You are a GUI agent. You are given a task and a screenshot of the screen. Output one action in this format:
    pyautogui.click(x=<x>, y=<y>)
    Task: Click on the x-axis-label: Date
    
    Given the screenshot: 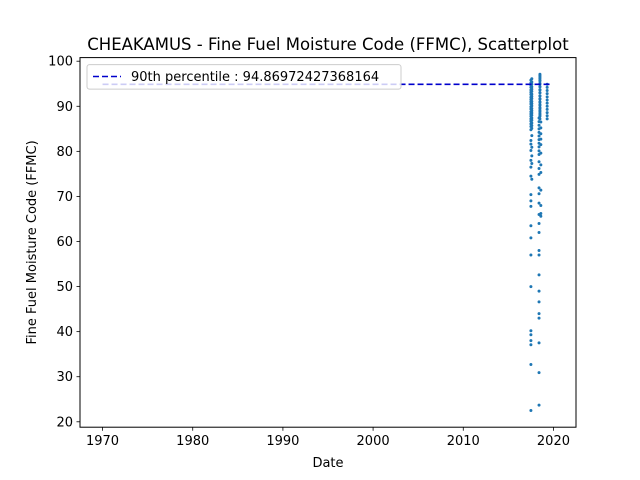 What is the action you would take?
    pyautogui.click(x=327, y=463)
    